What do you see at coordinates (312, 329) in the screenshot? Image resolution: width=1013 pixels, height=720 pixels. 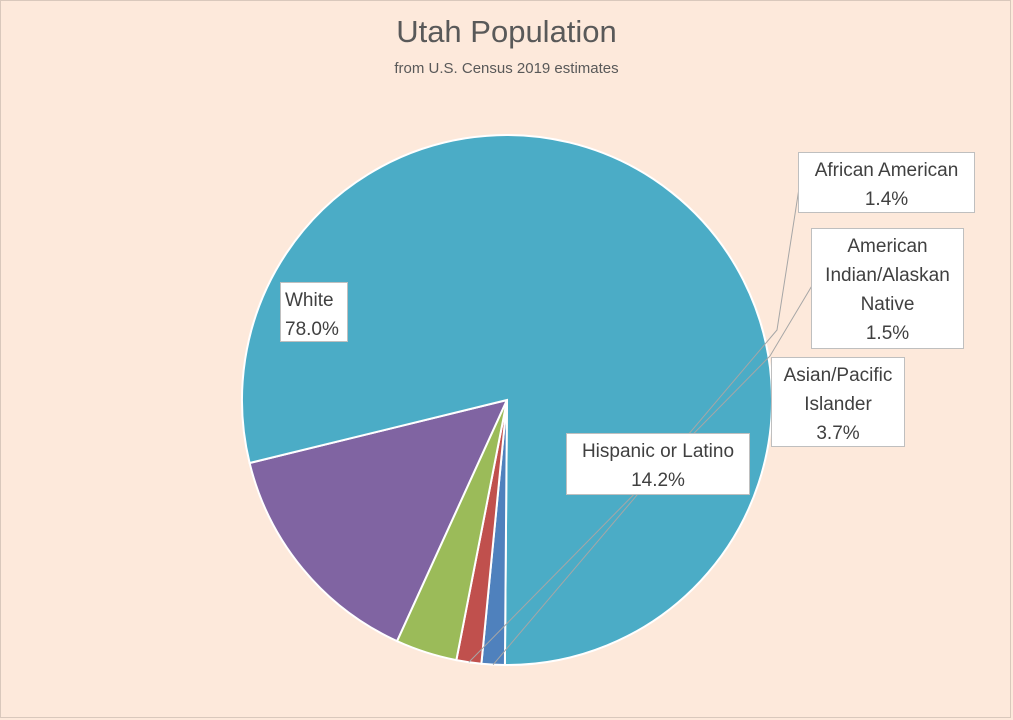 I see `data-label-percent: 78.0%` at bounding box center [312, 329].